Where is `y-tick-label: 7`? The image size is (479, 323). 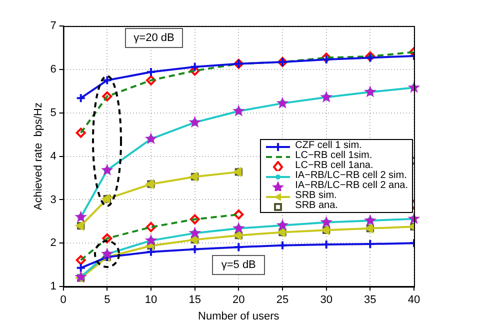
y-tick-label: 7 is located at coordinates (53, 26).